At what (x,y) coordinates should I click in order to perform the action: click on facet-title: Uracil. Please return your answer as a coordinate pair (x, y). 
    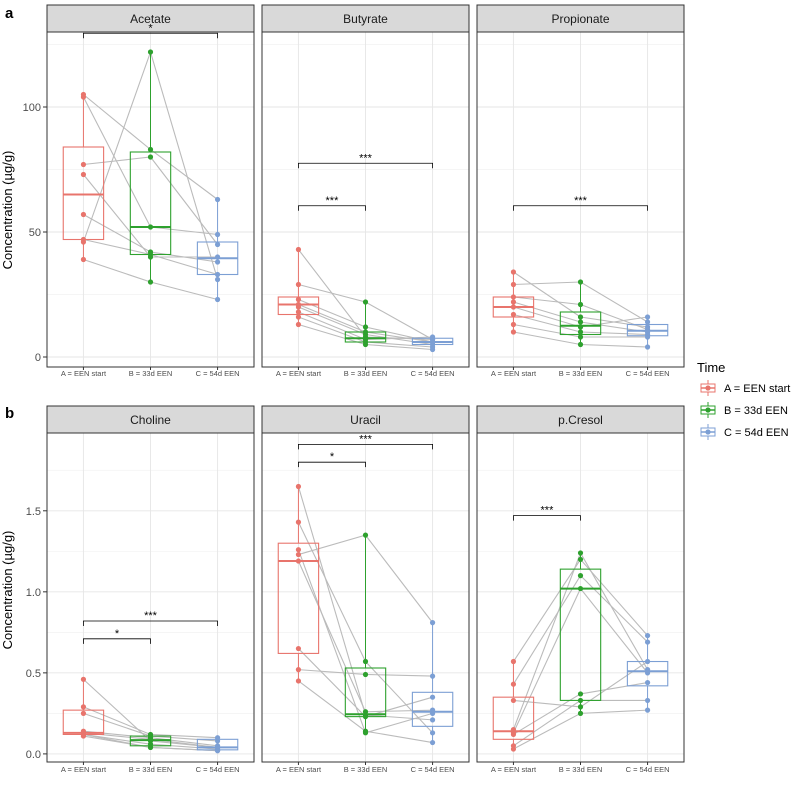
    Looking at the image, I should click on (365, 420).